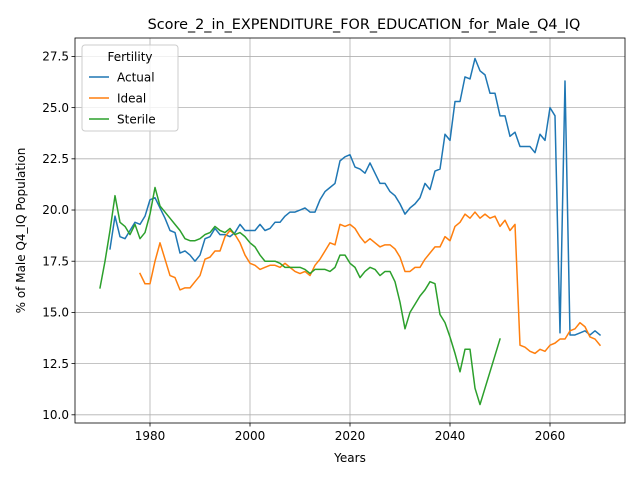 Image resolution: width=640 pixels, height=480 pixels. What do you see at coordinates (150, 436) in the screenshot?
I see `x-tick-label: 1980` at bounding box center [150, 436].